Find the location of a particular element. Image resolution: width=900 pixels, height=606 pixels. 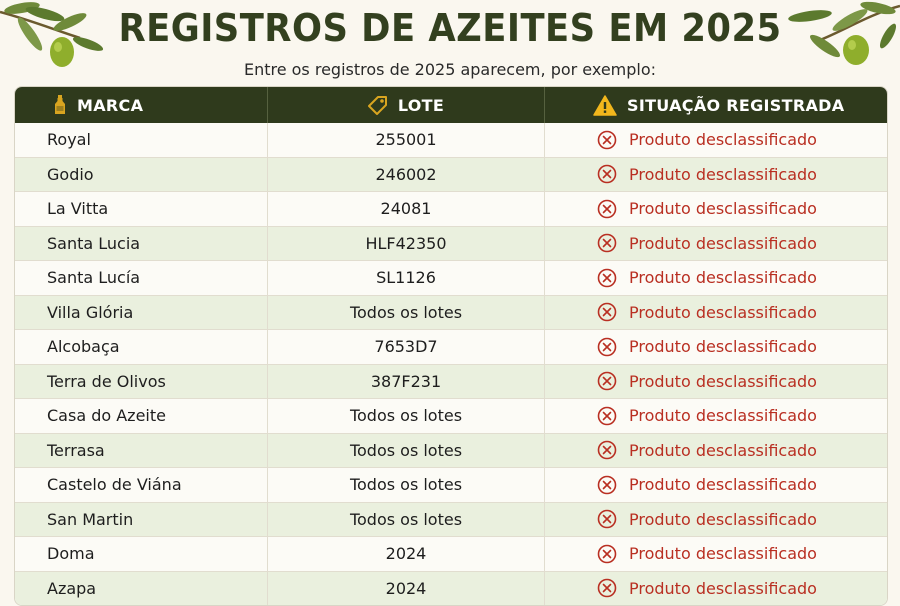

table-row: Azapa 2024 Produto desclassificado is located at coordinates (451, 587).